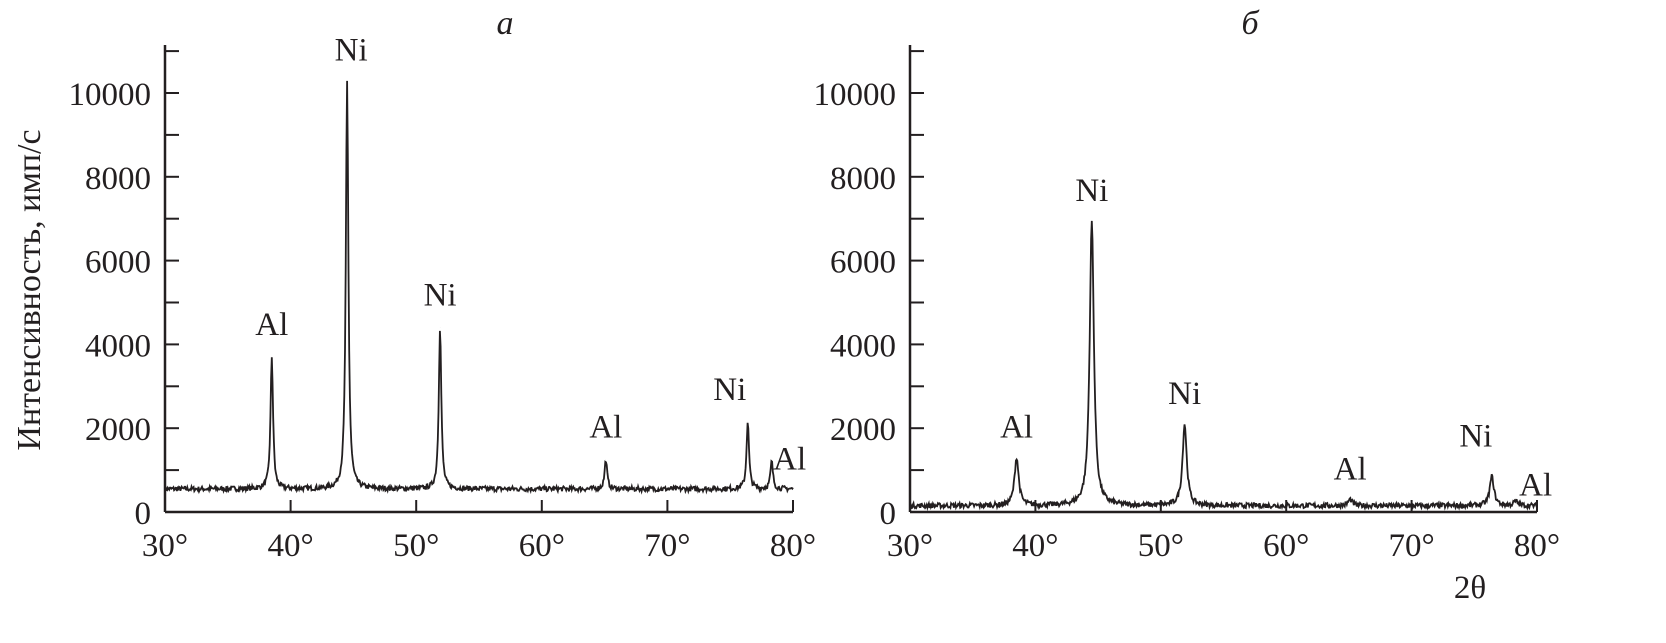 The height and width of the screenshot is (643, 1666). I want to click on y-axis-label: Интенсивность, имп/с, so click(29, 289).